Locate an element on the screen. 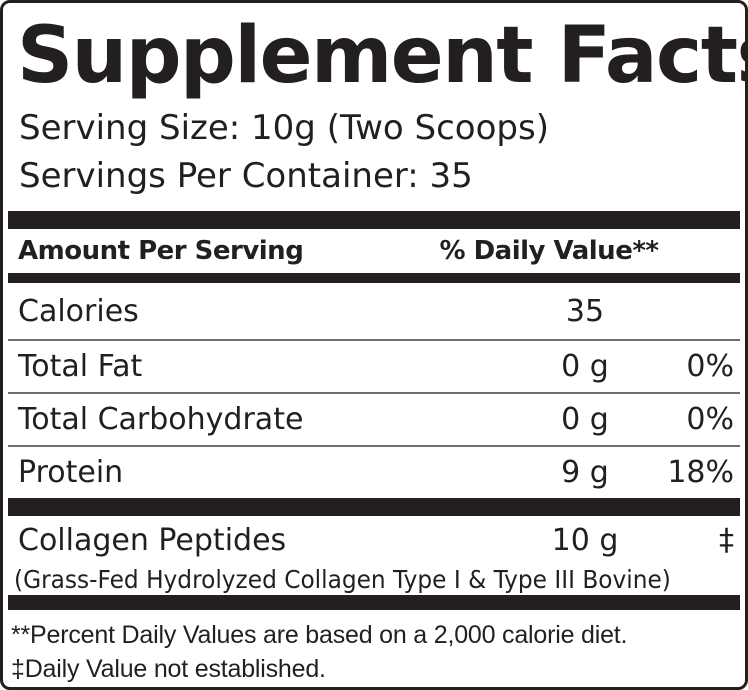 The height and width of the screenshot is (690, 748). nutrient-row-total-fat: Total Fat 0 g 0% is located at coordinates (374, 366).